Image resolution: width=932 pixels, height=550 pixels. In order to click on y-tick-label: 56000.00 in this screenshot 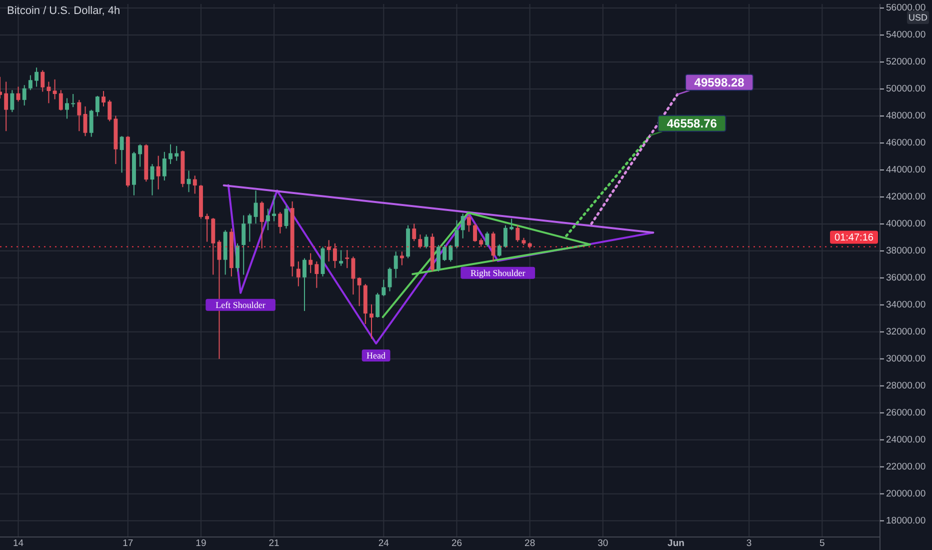, I will do `click(906, 8)`.